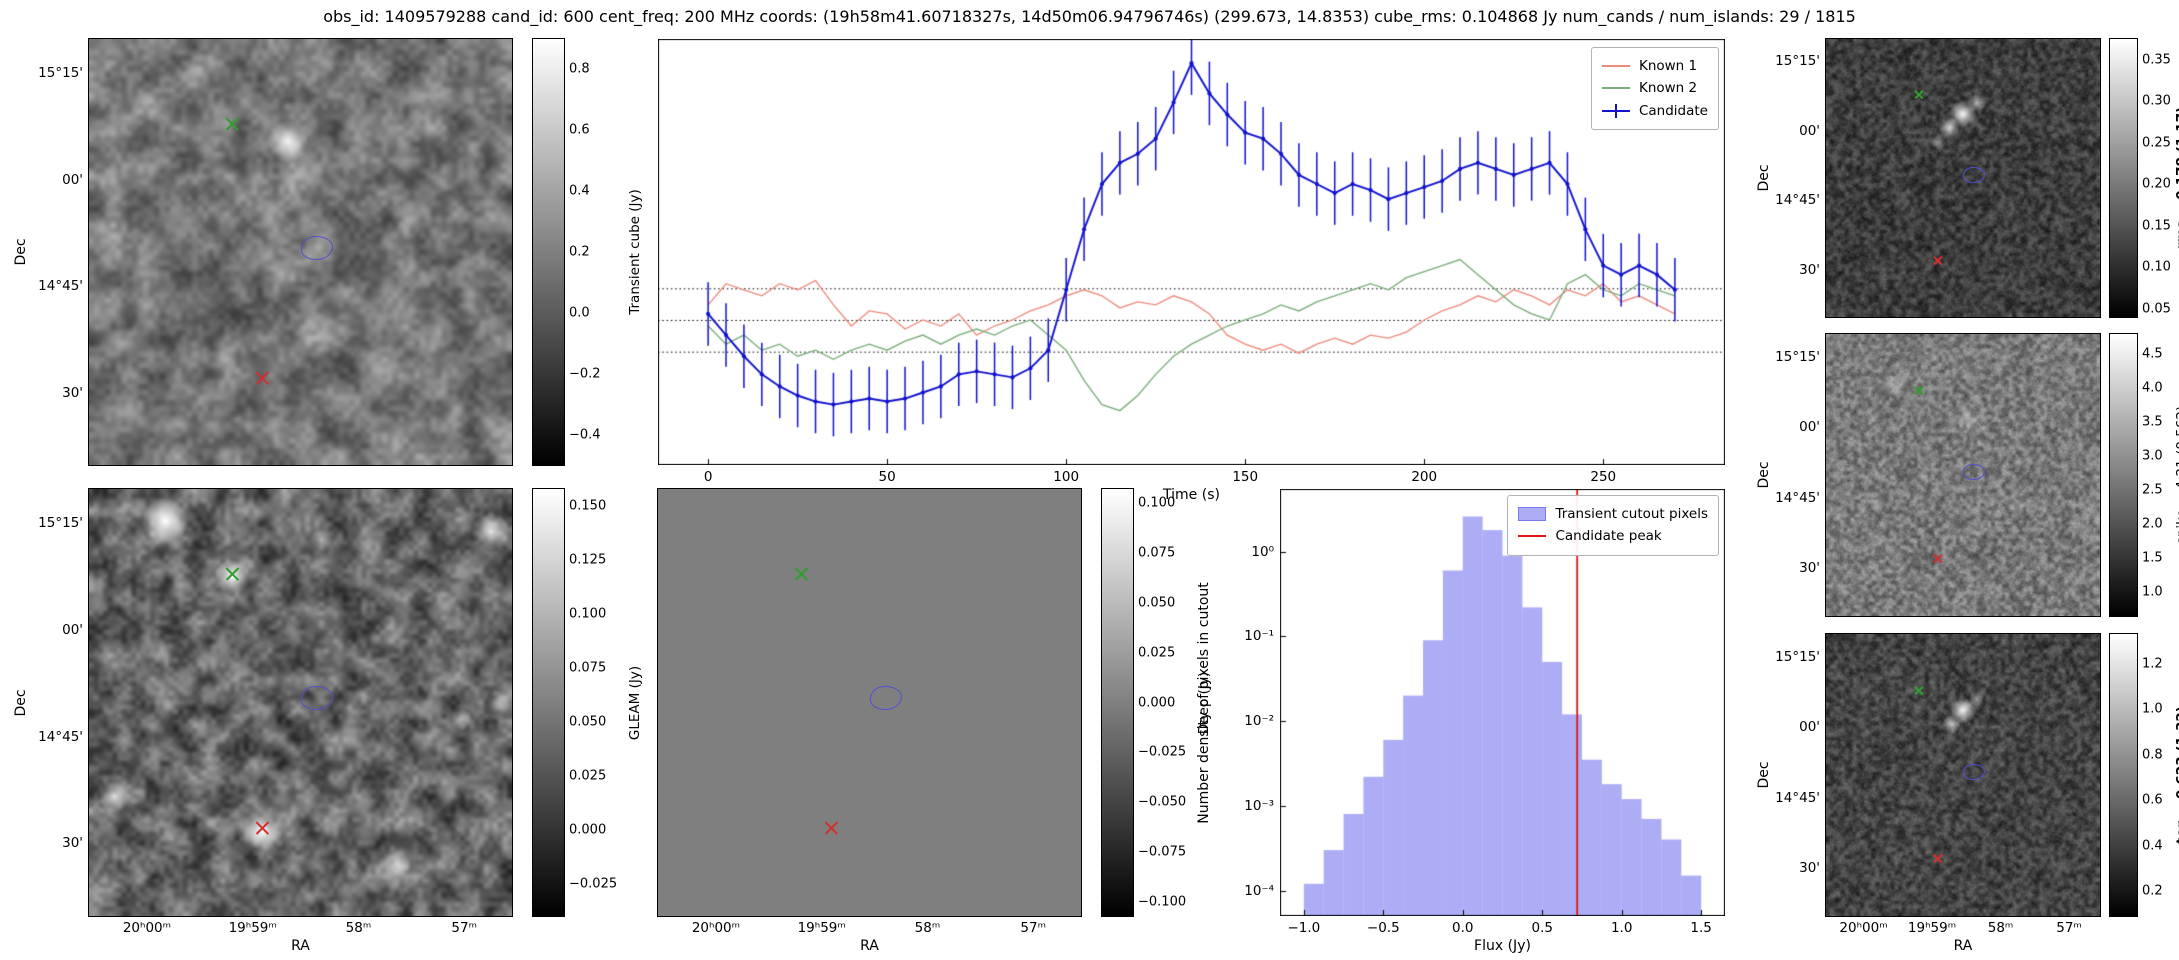 The width and height of the screenshot is (2179, 960). I want to click on colorbar-tick-label: 0.150, so click(588, 506).